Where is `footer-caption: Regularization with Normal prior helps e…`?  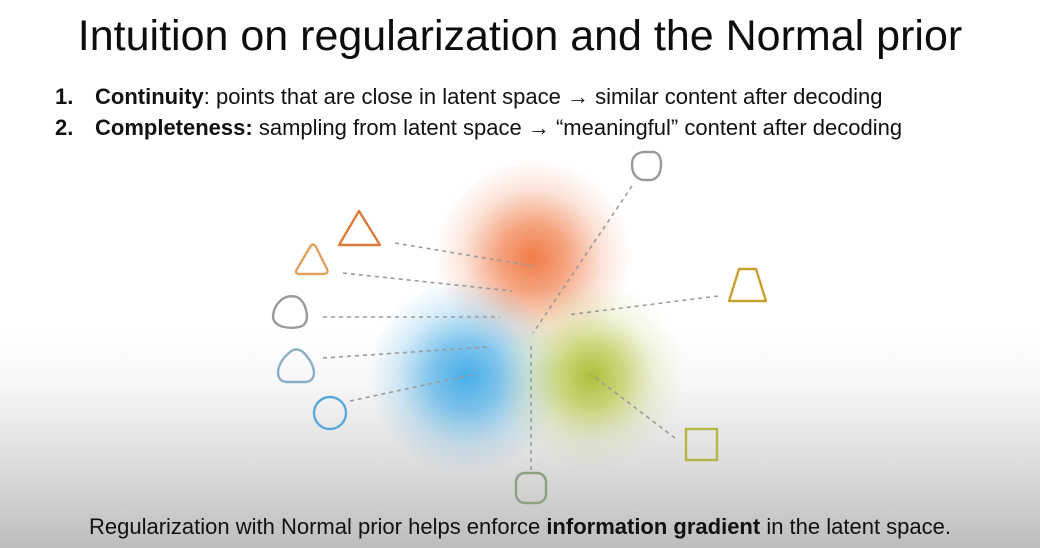 footer-caption: Regularization with Normal prior helps e… is located at coordinates (520, 527).